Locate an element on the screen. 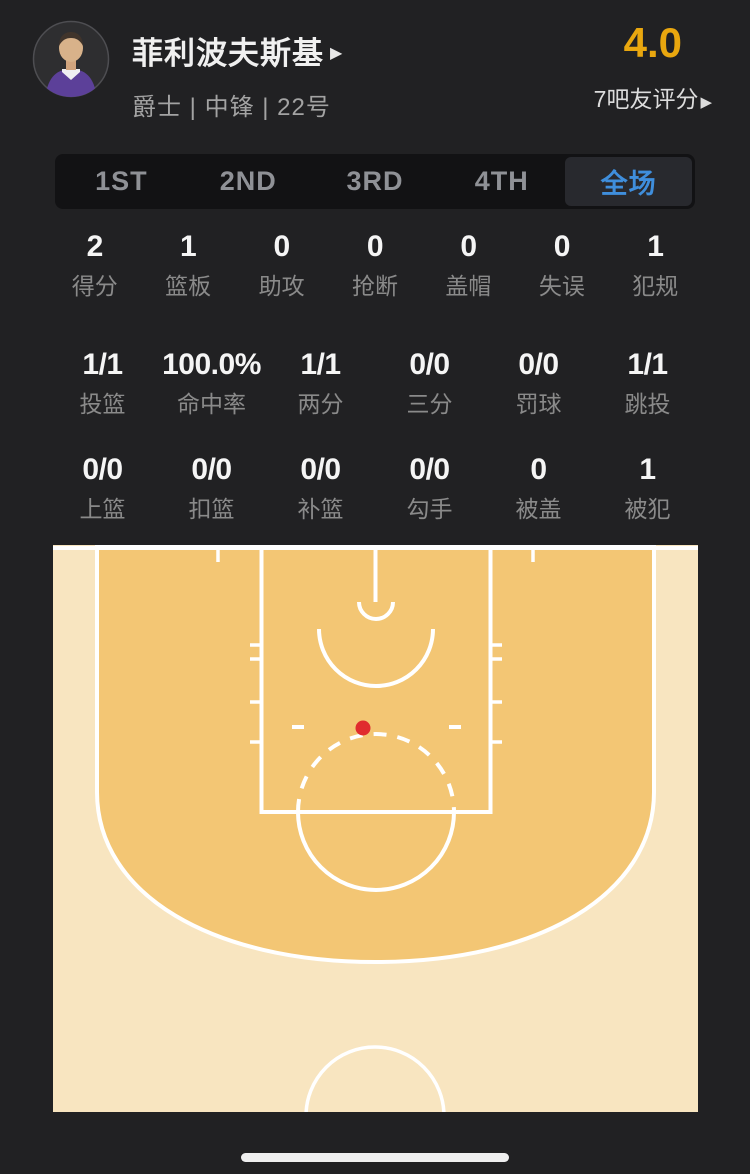 Image resolution: width=750 pixels, height=1174 pixels. avatar is located at coordinates (71, 59).